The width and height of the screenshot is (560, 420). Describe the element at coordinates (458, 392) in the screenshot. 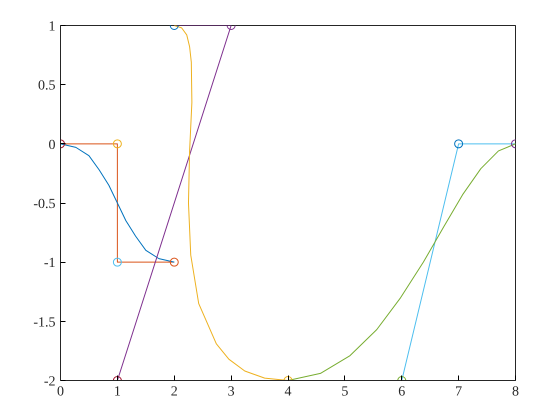

I see `x-tick-label: 7` at that location.